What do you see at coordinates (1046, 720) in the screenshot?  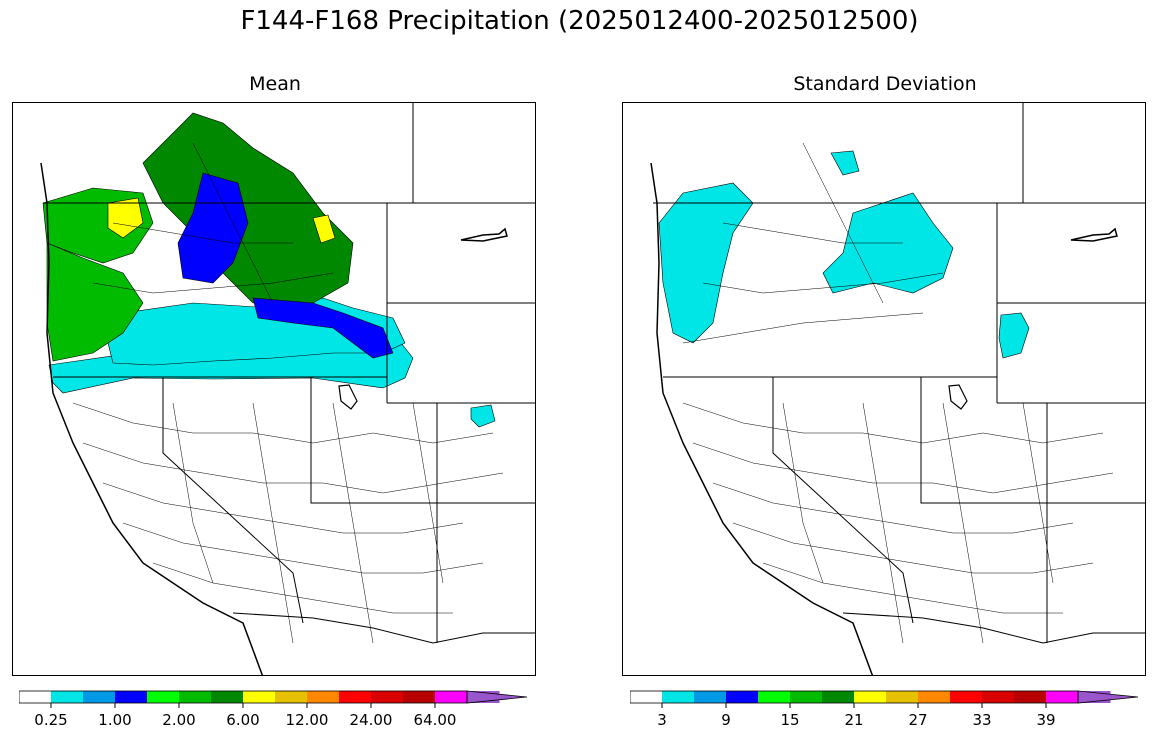 I see `colorbar-tick-label: 39` at bounding box center [1046, 720].